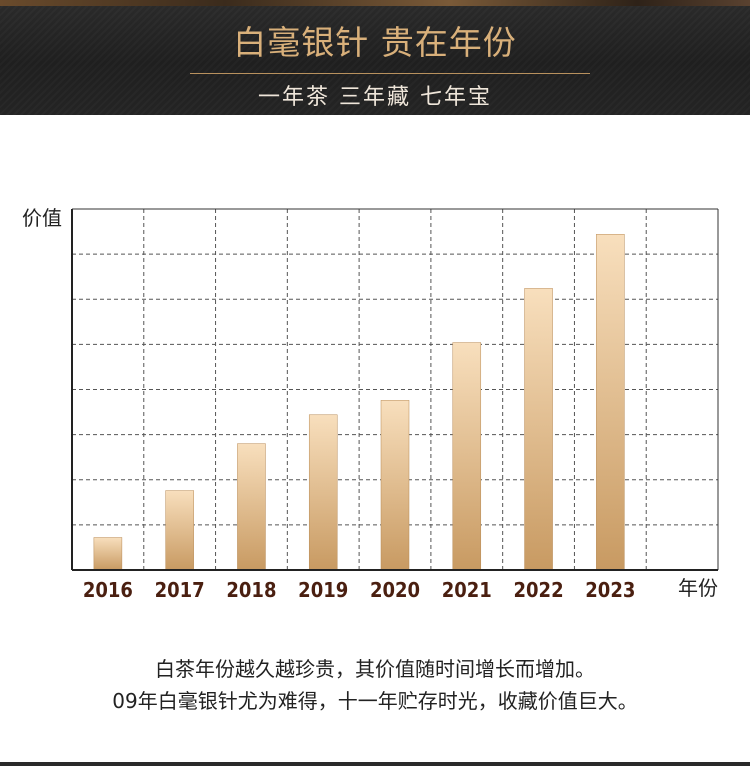  What do you see at coordinates (323, 492) in the screenshot?
I see `bar-2019` at bounding box center [323, 492].